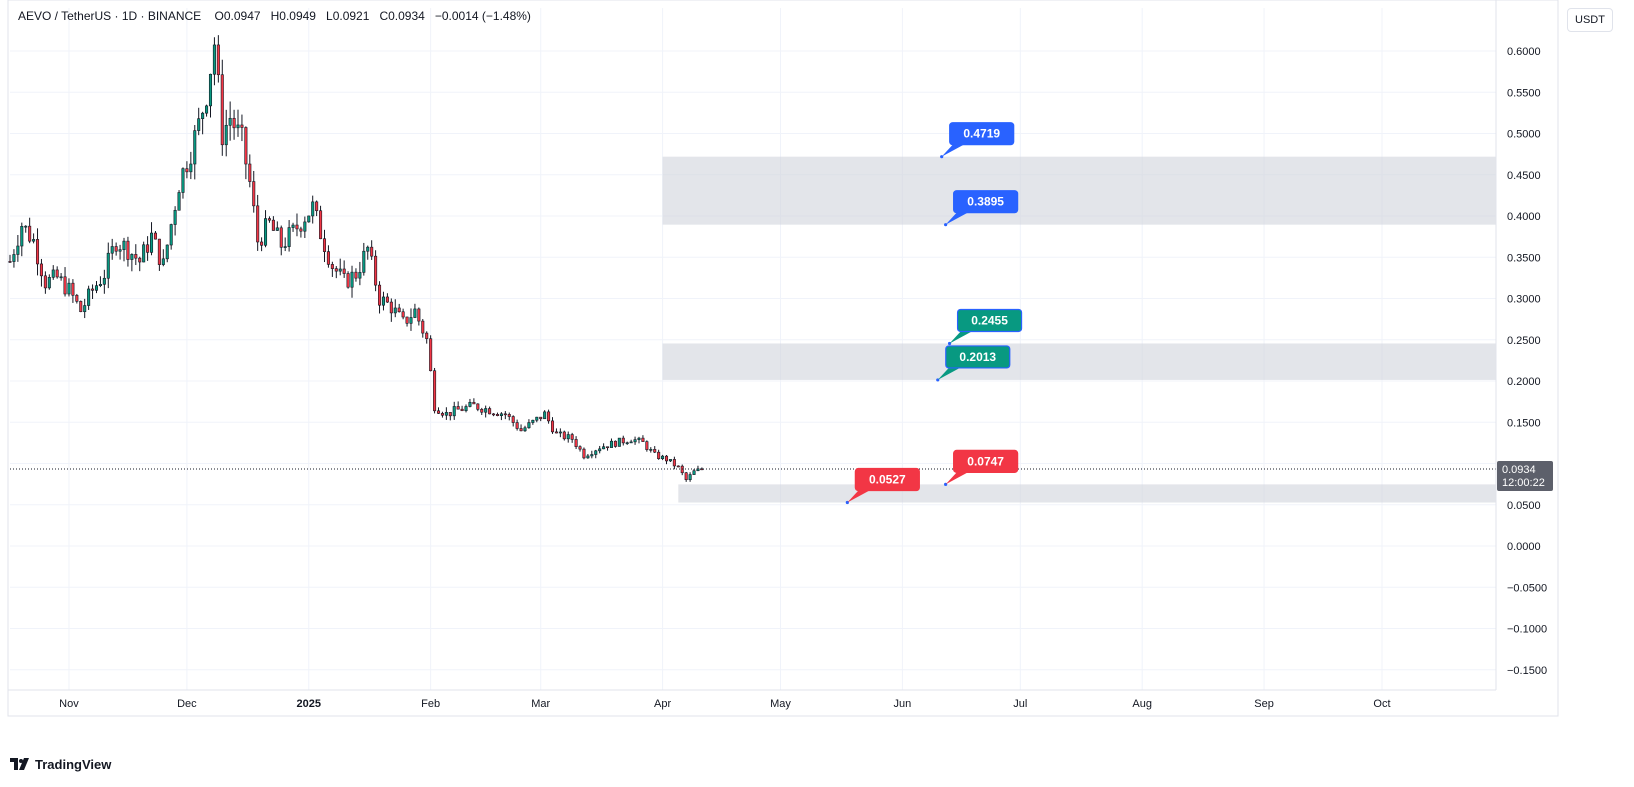  I want to click on price-label-0-2013: 0.2013, so click(973, 363).